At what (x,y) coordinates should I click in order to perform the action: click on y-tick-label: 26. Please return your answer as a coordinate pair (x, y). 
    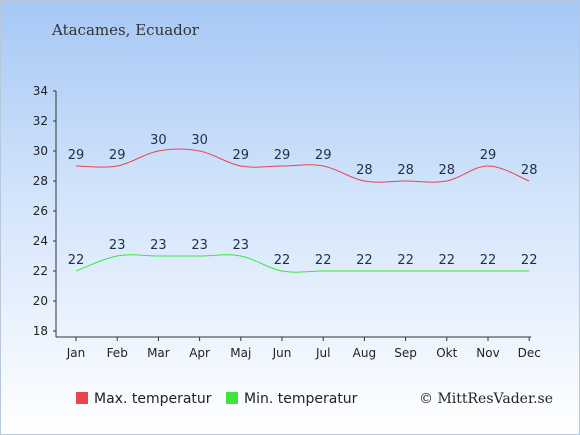
    Looking at the image, I should click on (40, 211).